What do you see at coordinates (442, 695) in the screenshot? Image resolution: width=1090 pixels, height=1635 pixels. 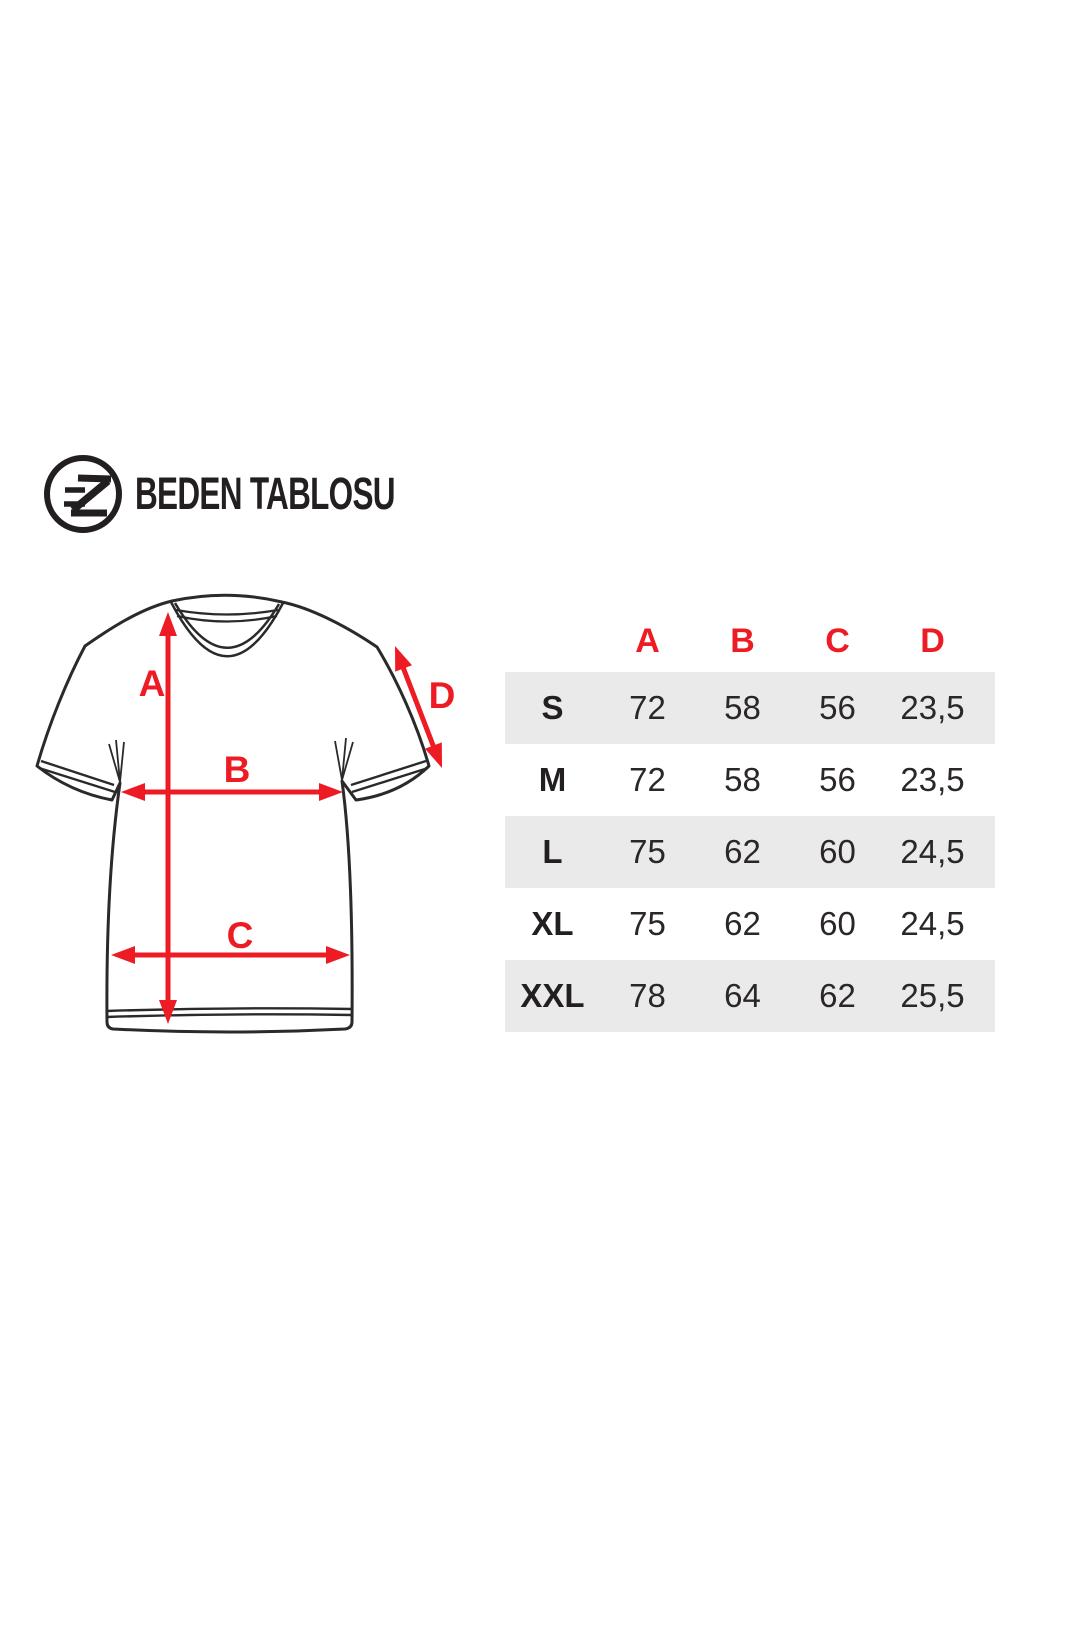 I see `measure-label-d: D` at bounding box center [442, 695].